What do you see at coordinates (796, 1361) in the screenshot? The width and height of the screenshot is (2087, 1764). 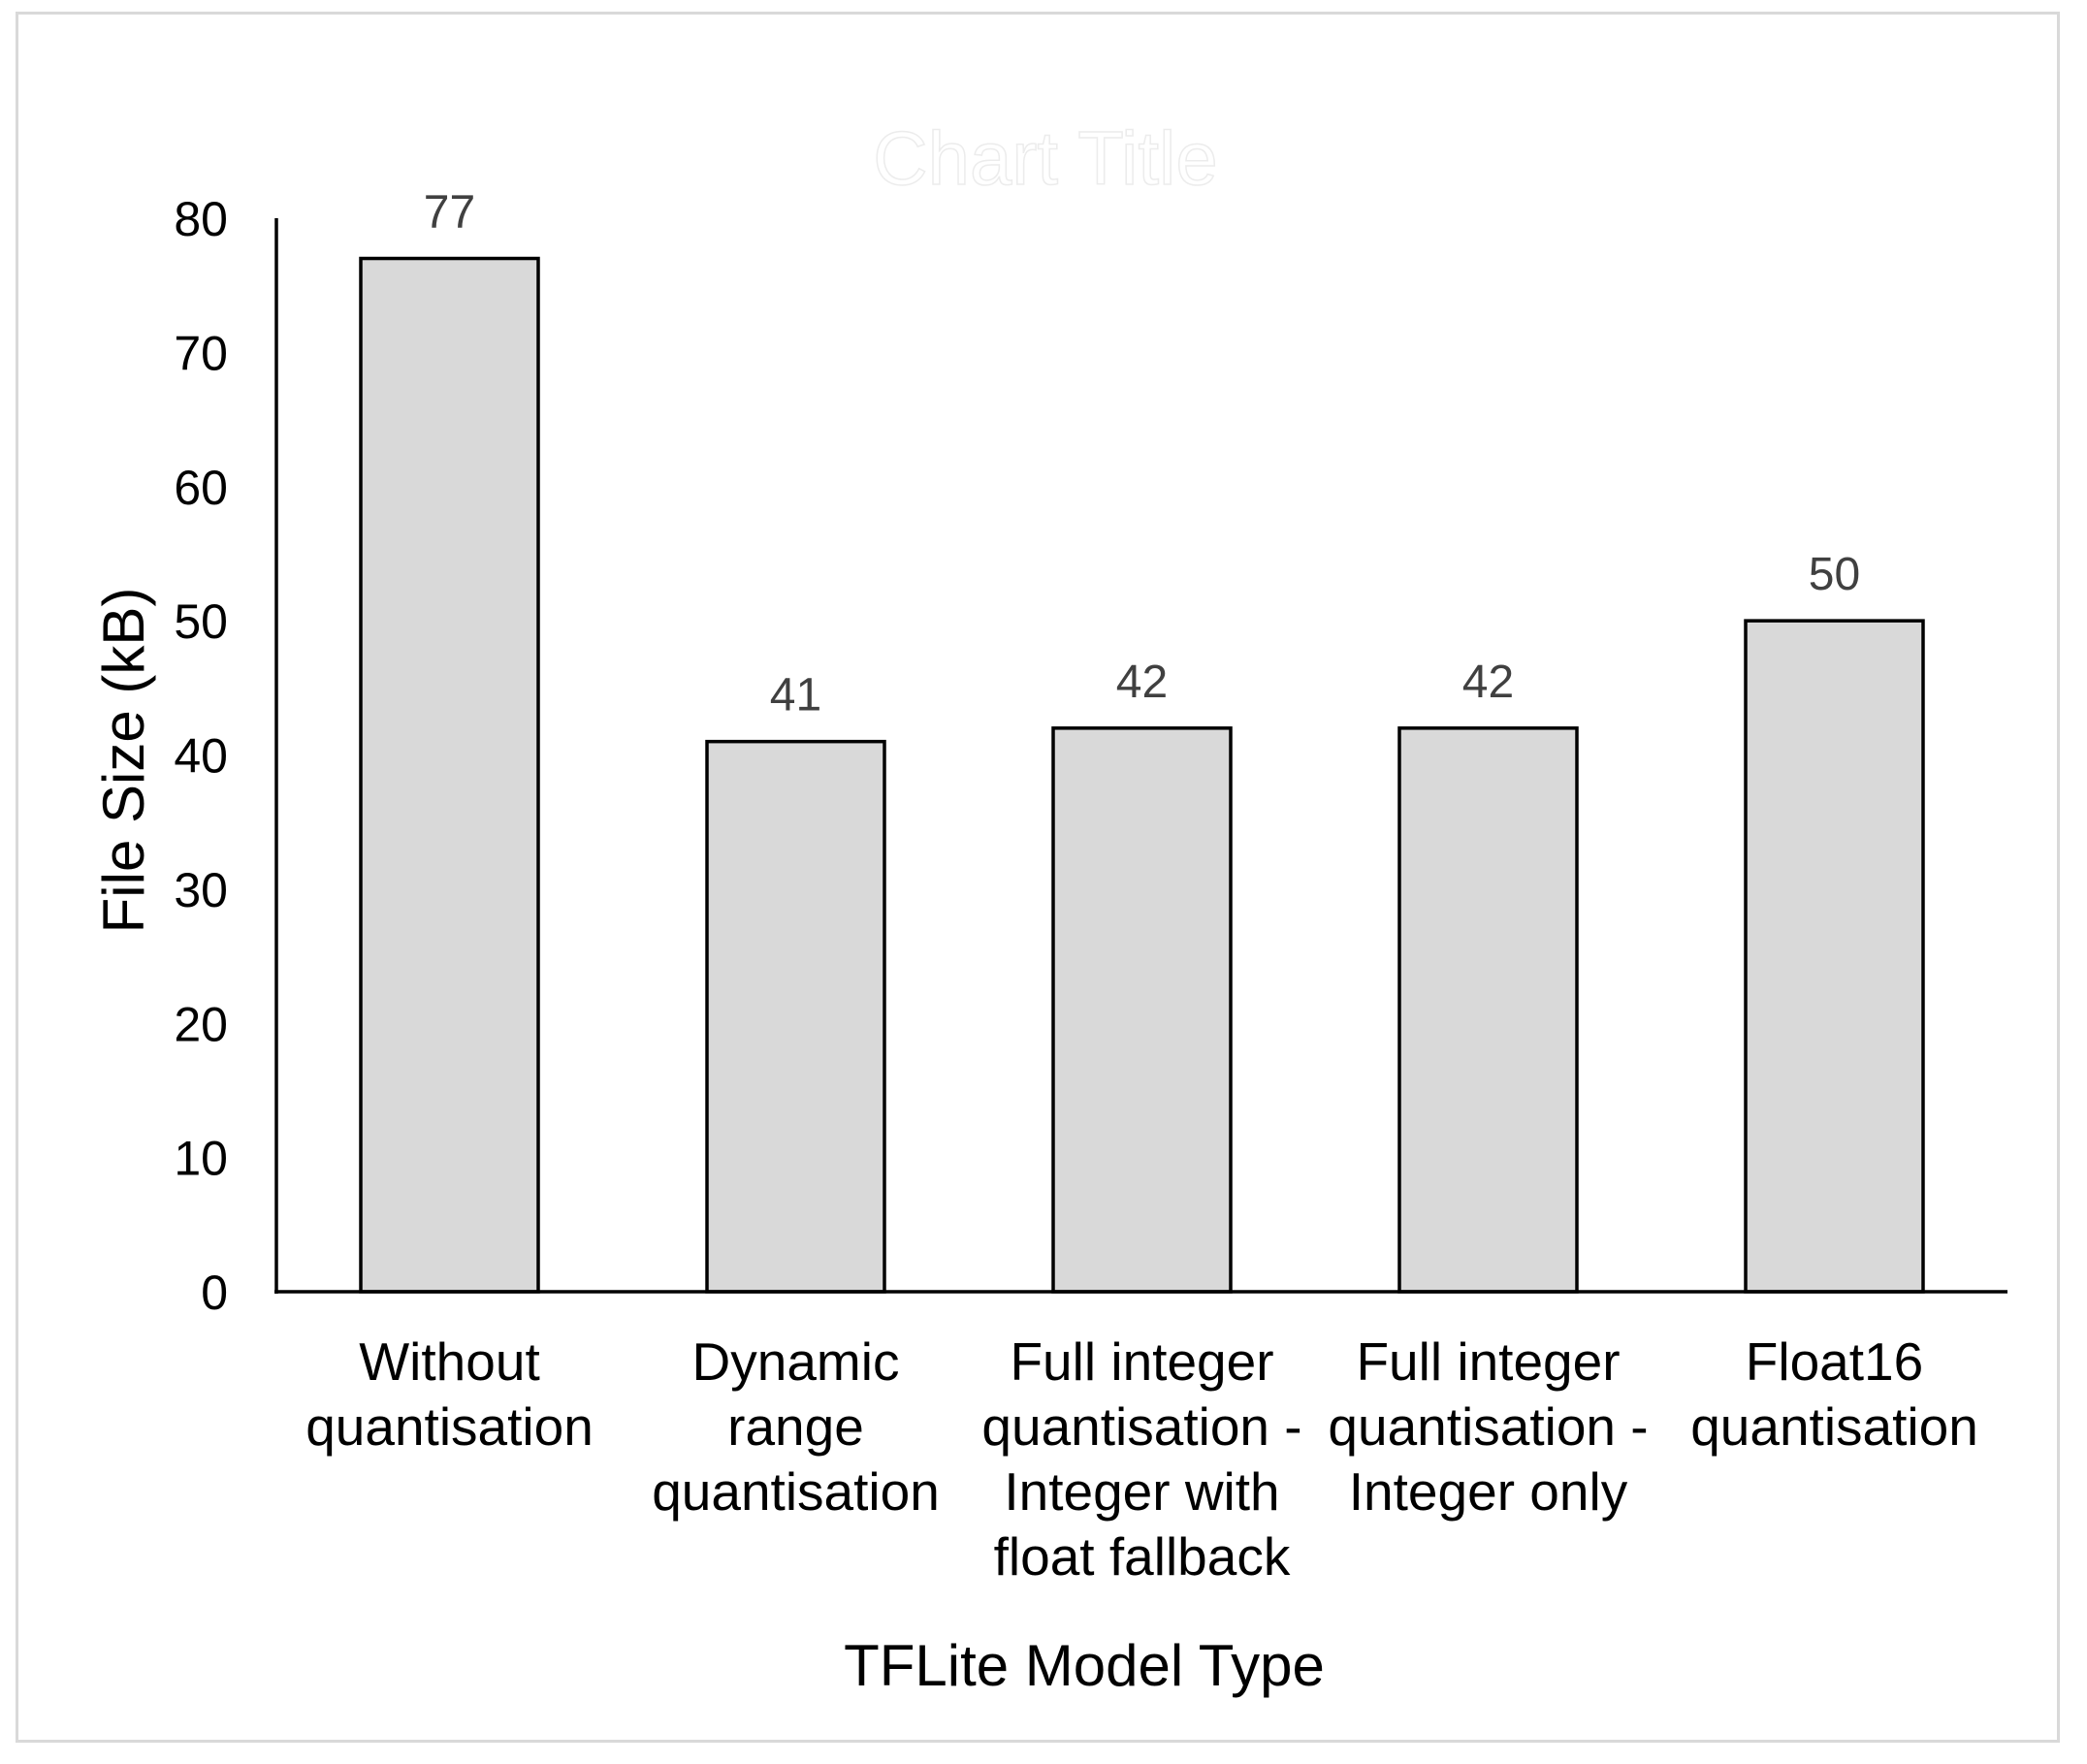 I see `x-tick-label-line: Dynamic` at bounding box center [796, 1361].